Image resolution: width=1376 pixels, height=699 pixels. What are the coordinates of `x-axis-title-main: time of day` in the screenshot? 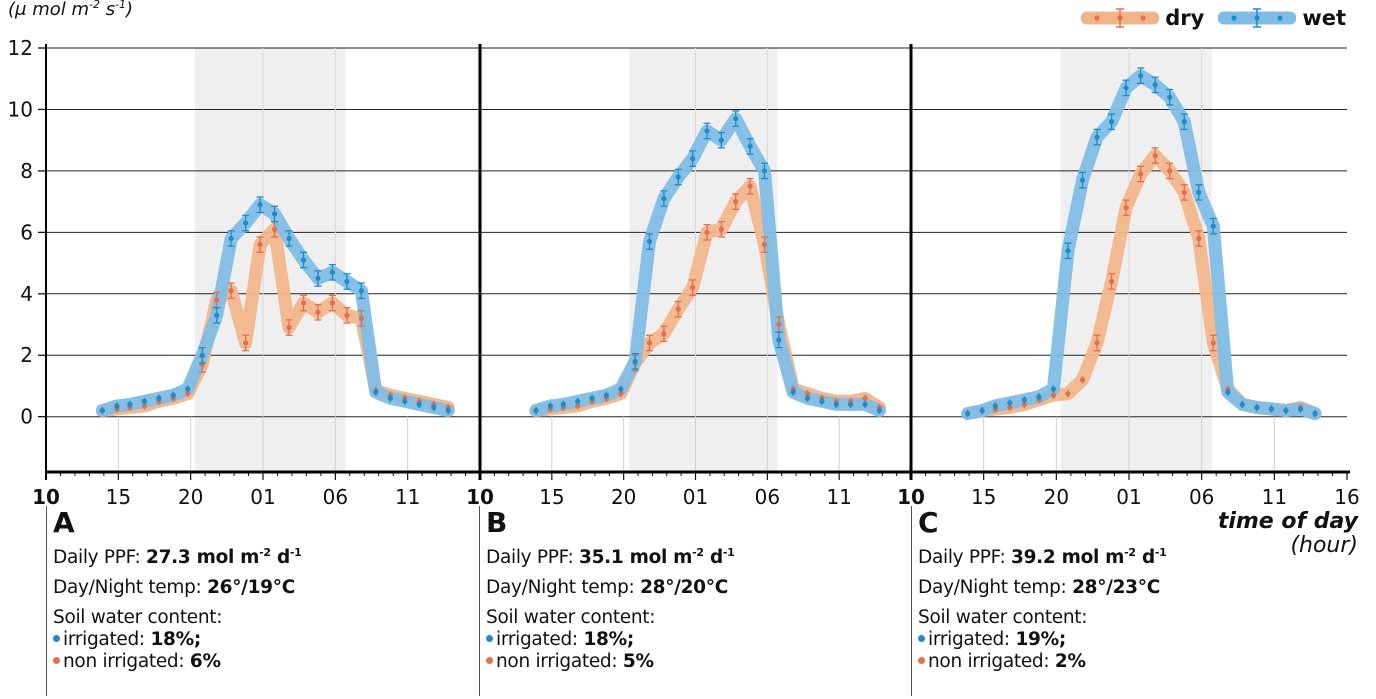 It's located at (1287, 521).